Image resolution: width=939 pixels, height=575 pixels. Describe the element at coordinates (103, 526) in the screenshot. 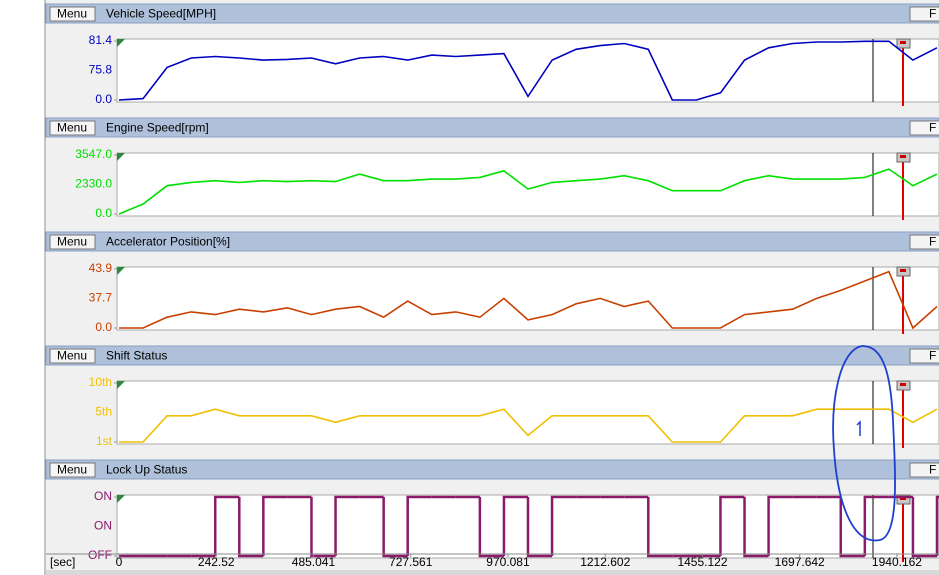

I see `cursor-value: ON` at that location.